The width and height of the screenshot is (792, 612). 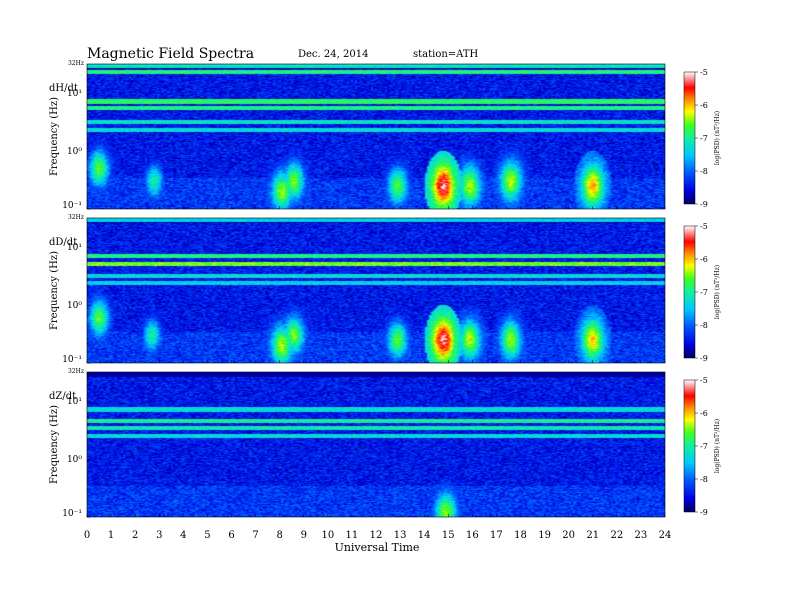 I want to click on x-tick-label: 5, so click(x=207, y=535).